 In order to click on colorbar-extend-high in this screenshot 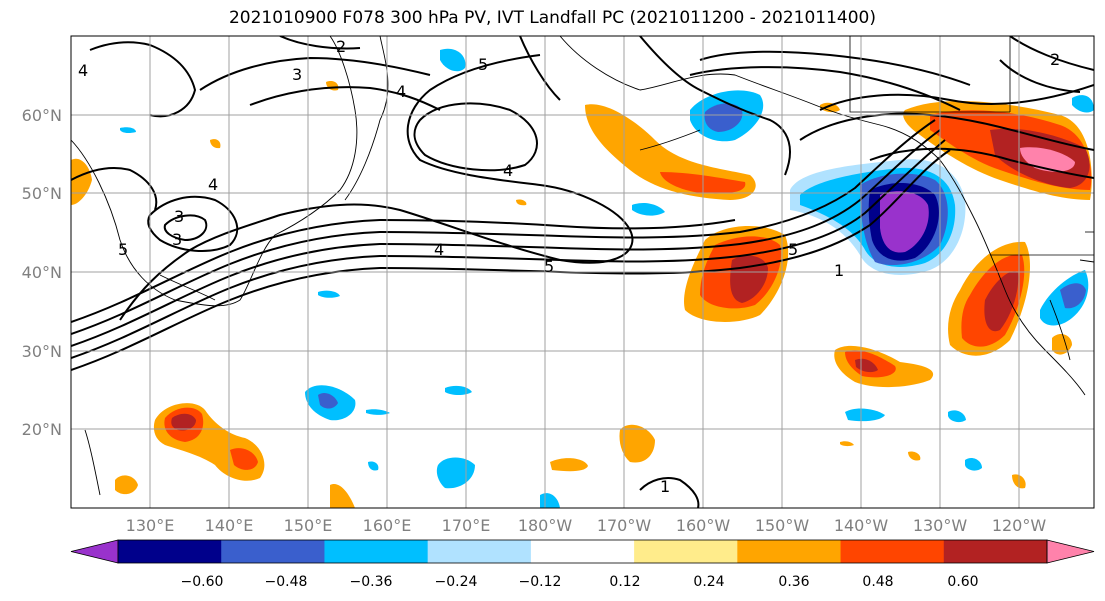, I will do `click(1070, 551)`.